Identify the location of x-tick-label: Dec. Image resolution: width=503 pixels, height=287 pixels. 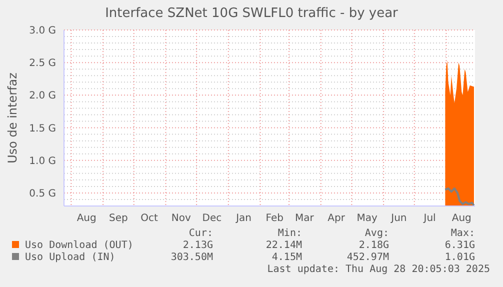
(212, 218).